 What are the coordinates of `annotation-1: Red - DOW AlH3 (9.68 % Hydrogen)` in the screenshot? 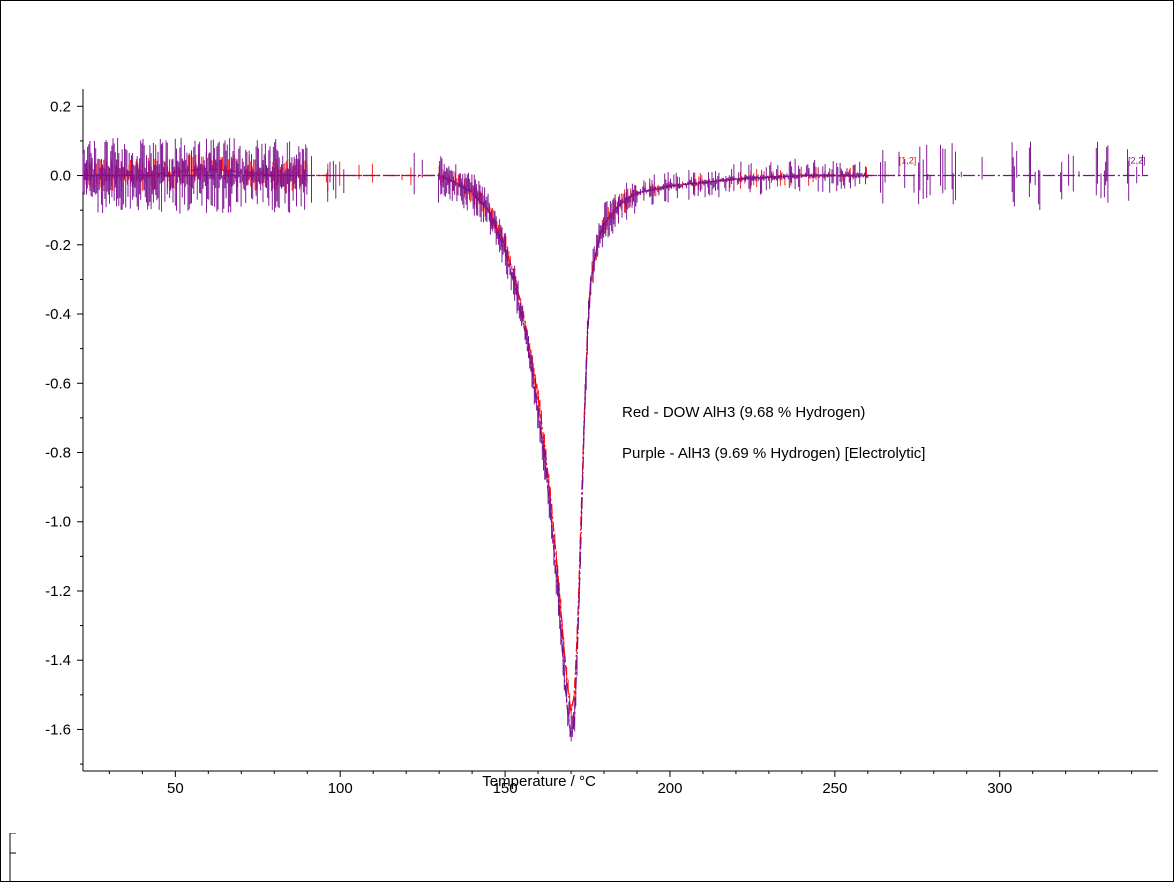 It's located at (743, 412).